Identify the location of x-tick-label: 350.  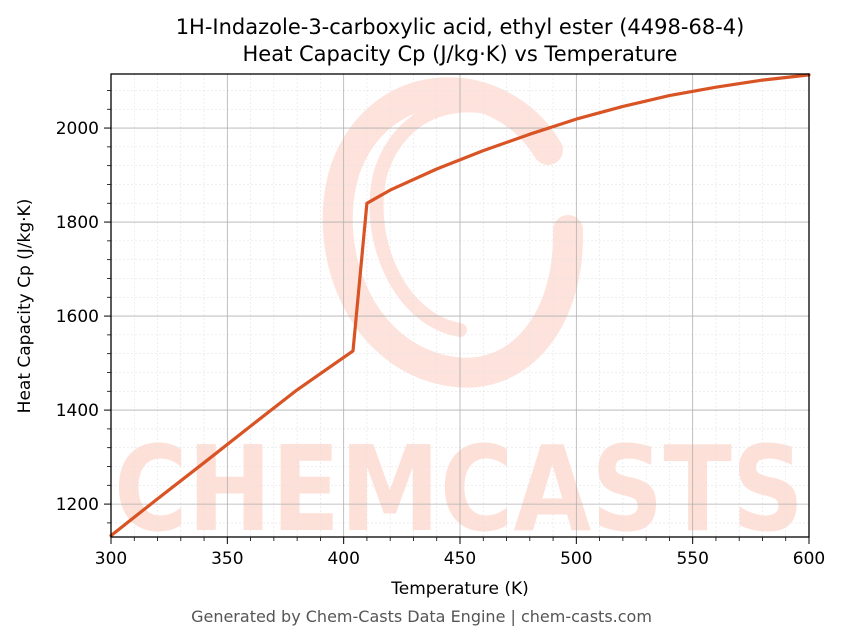
(227, 559).